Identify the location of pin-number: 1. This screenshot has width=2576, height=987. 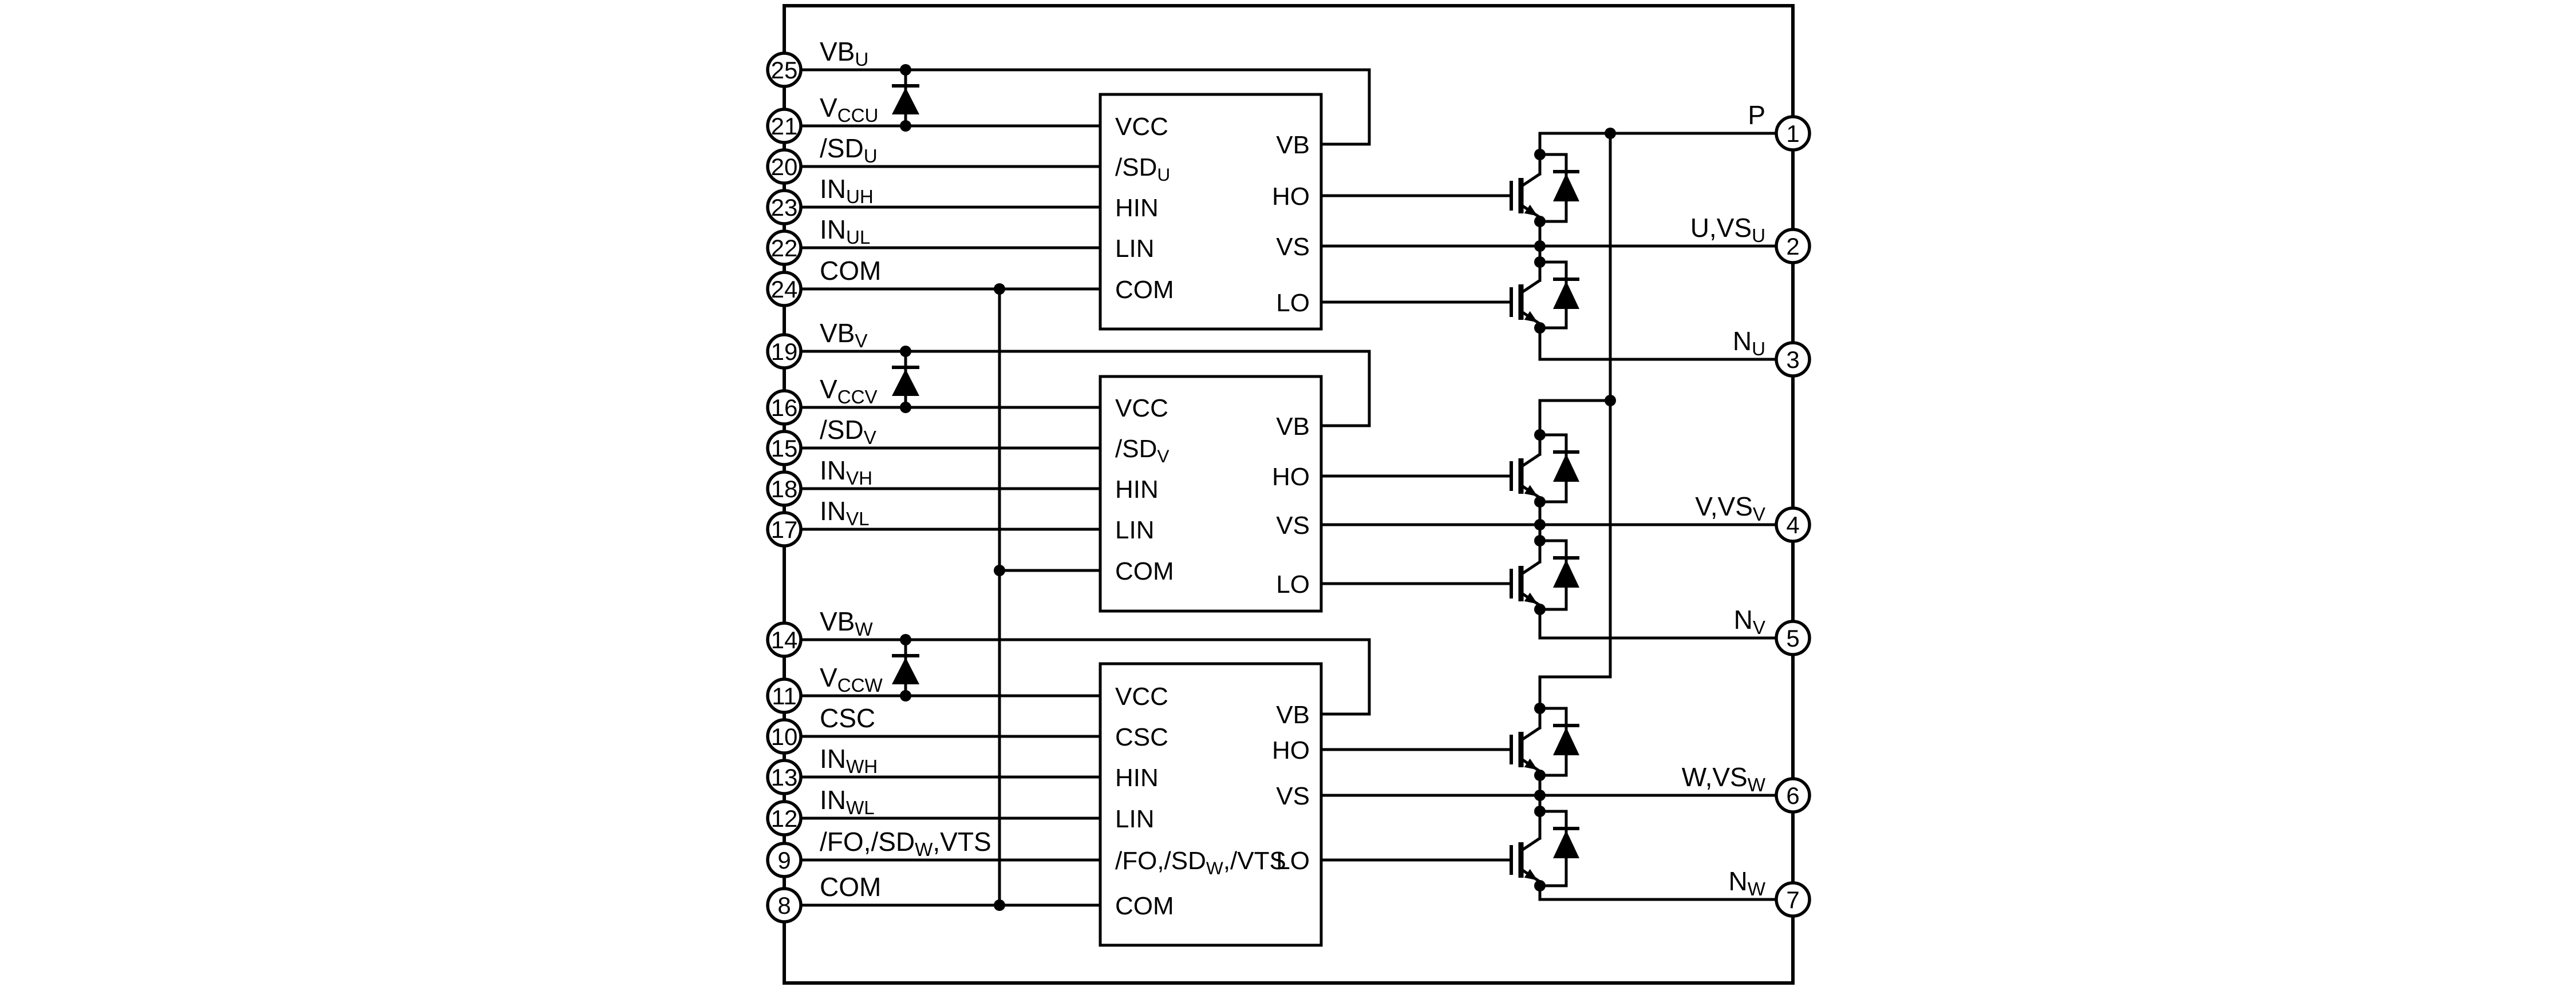
(1792, 133).